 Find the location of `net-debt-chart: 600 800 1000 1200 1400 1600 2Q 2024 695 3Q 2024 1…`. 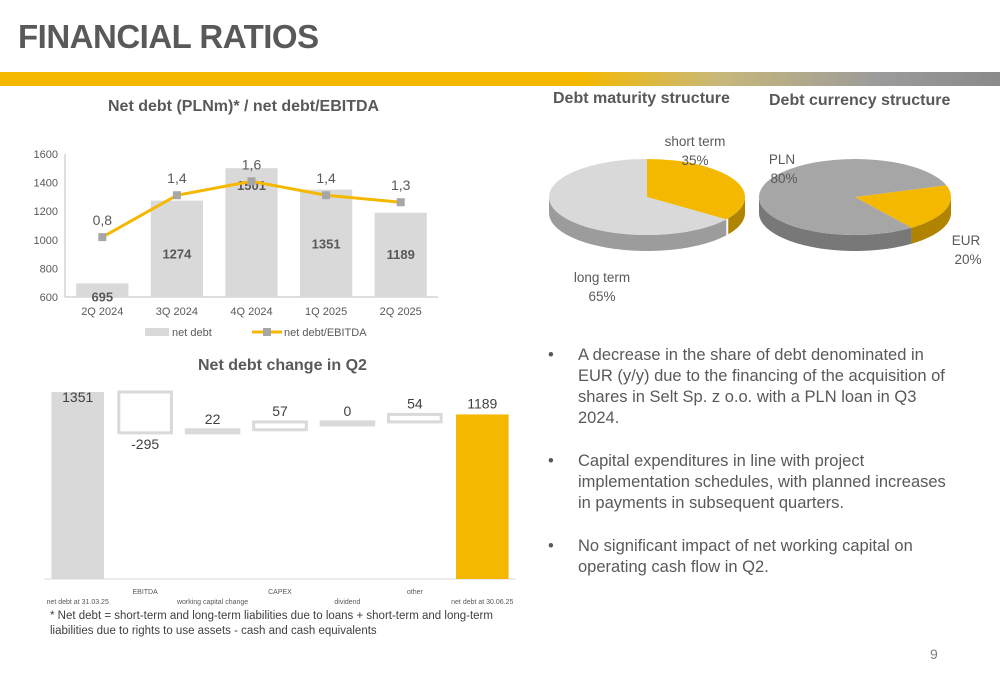

net-debt-chart: 600 800 1000 1200 1400 1600 2Q 2024 695 3Q 2024 1… is located at coordinates (236, 244).